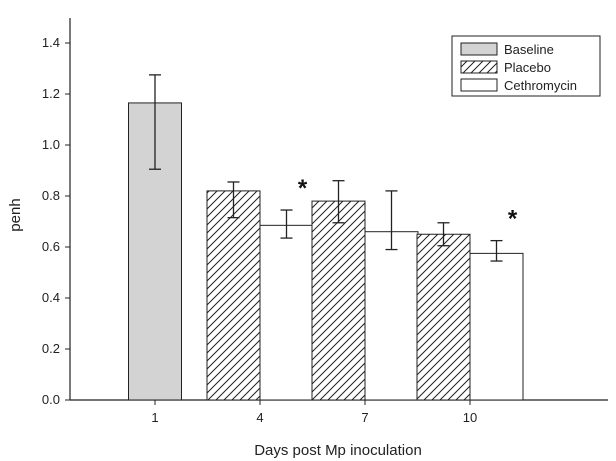  I want to click on y-tick-label-1: 0.2, so click(51, 348).